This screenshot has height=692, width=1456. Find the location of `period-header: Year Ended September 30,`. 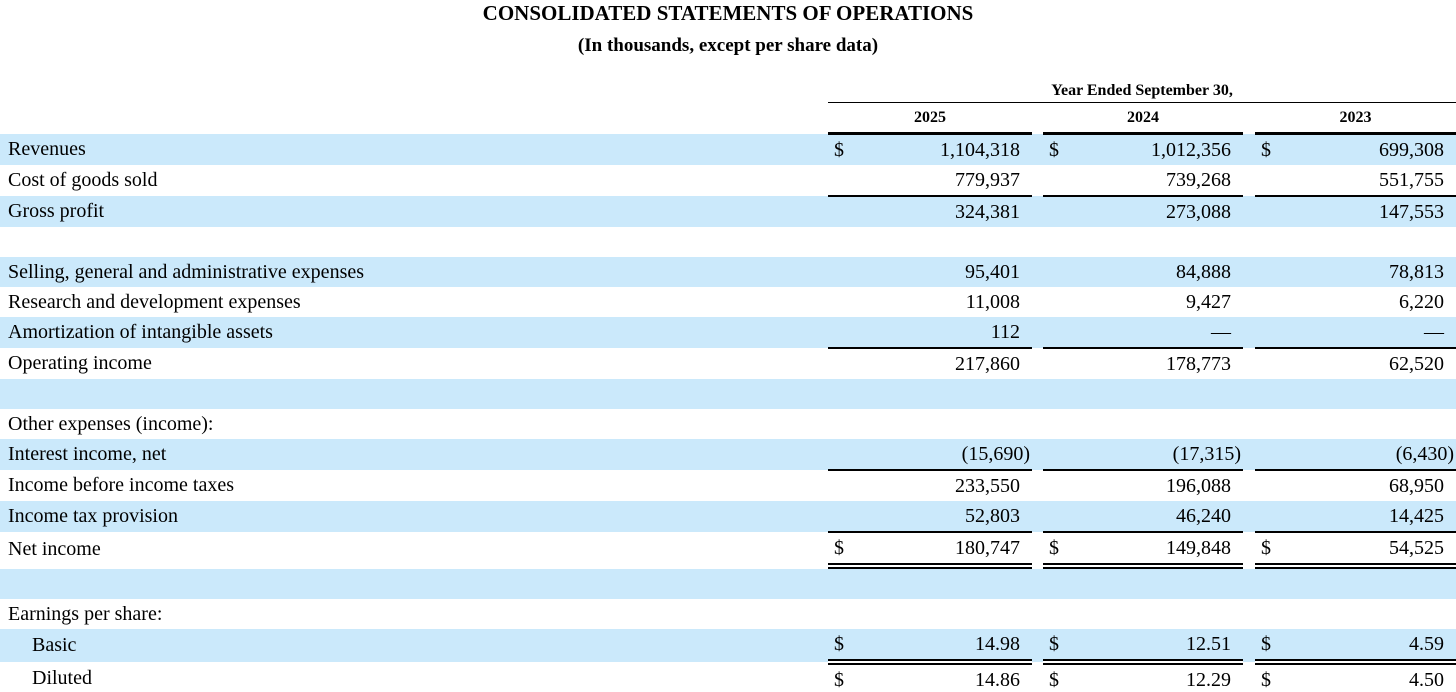

period-header: Year Ended September 30, is located at coordinates (1142, 91).